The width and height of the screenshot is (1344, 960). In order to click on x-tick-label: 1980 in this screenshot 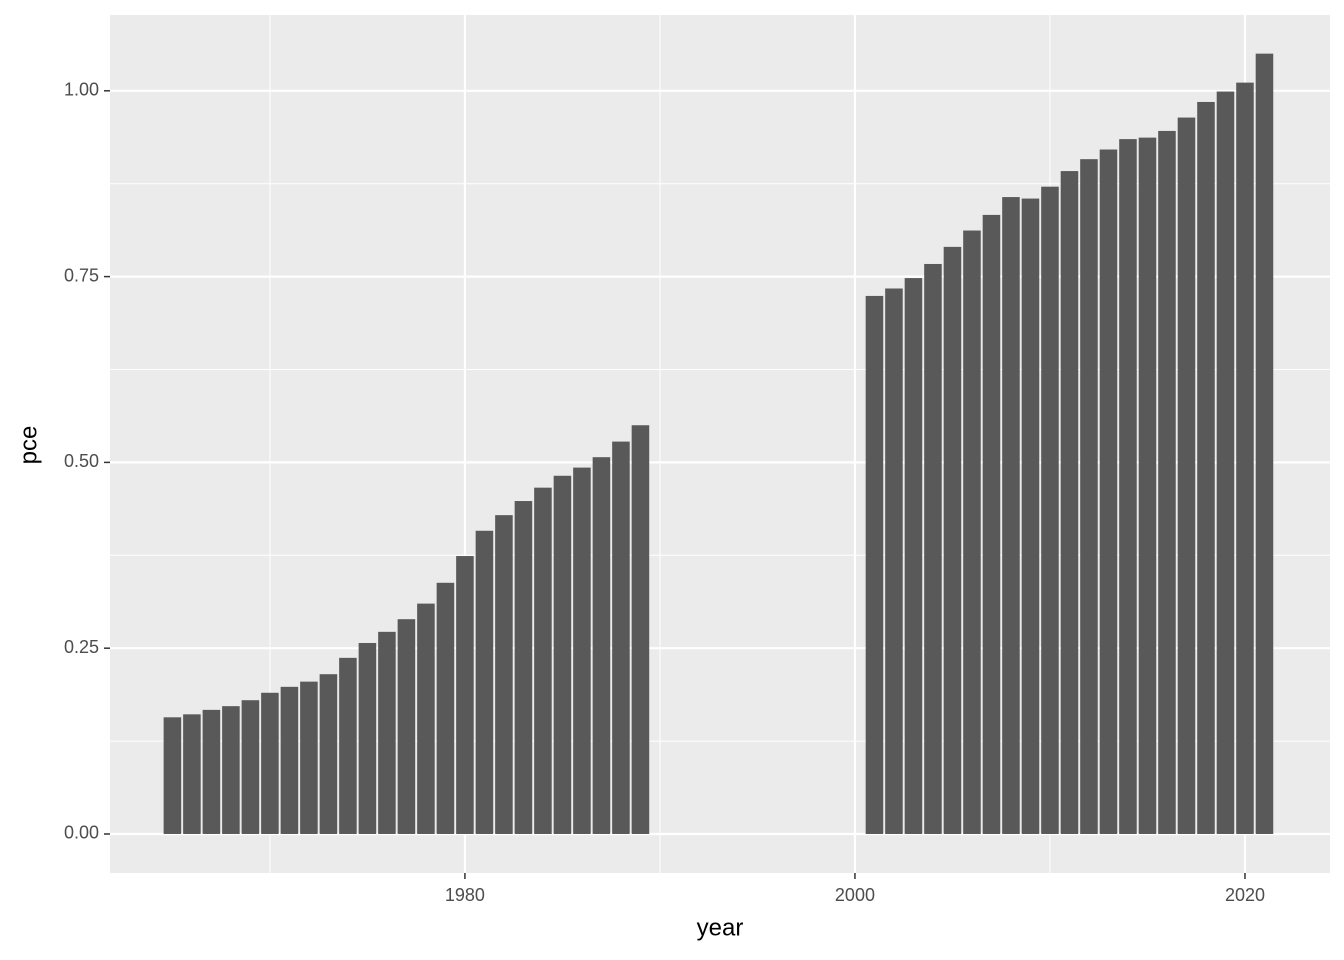, I will do `click(465, 895)`.